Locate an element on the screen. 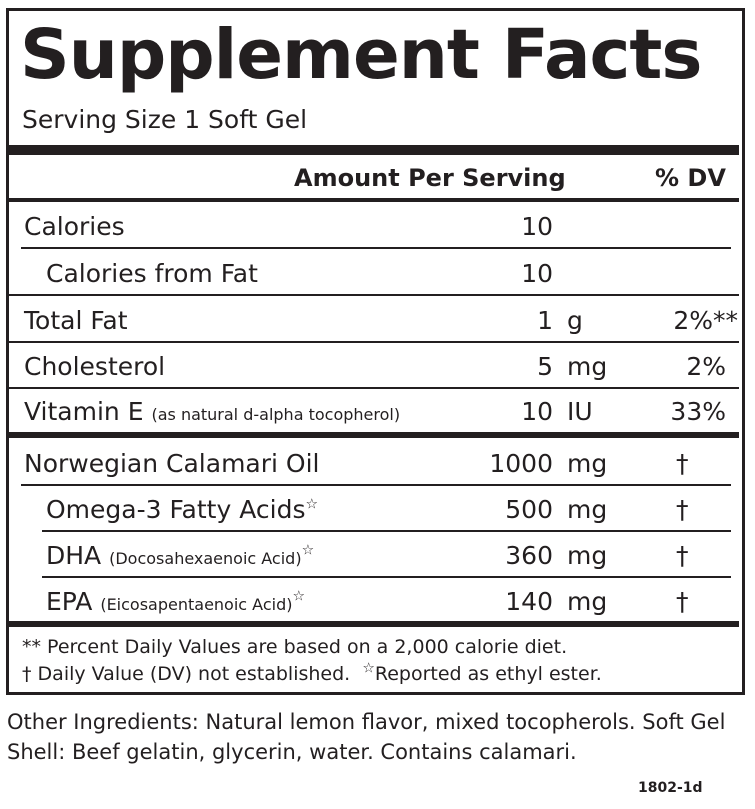 Image resolution: width=755 pixels, height=809 pixels. row-amount: 1 is located at coordinates (545, 320).